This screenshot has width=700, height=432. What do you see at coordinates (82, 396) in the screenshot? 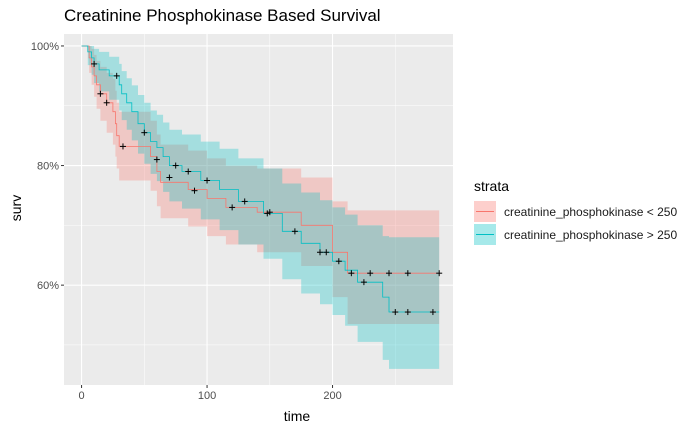
I see `x-tick-label-0: 0` at bounding box center [82, 396].